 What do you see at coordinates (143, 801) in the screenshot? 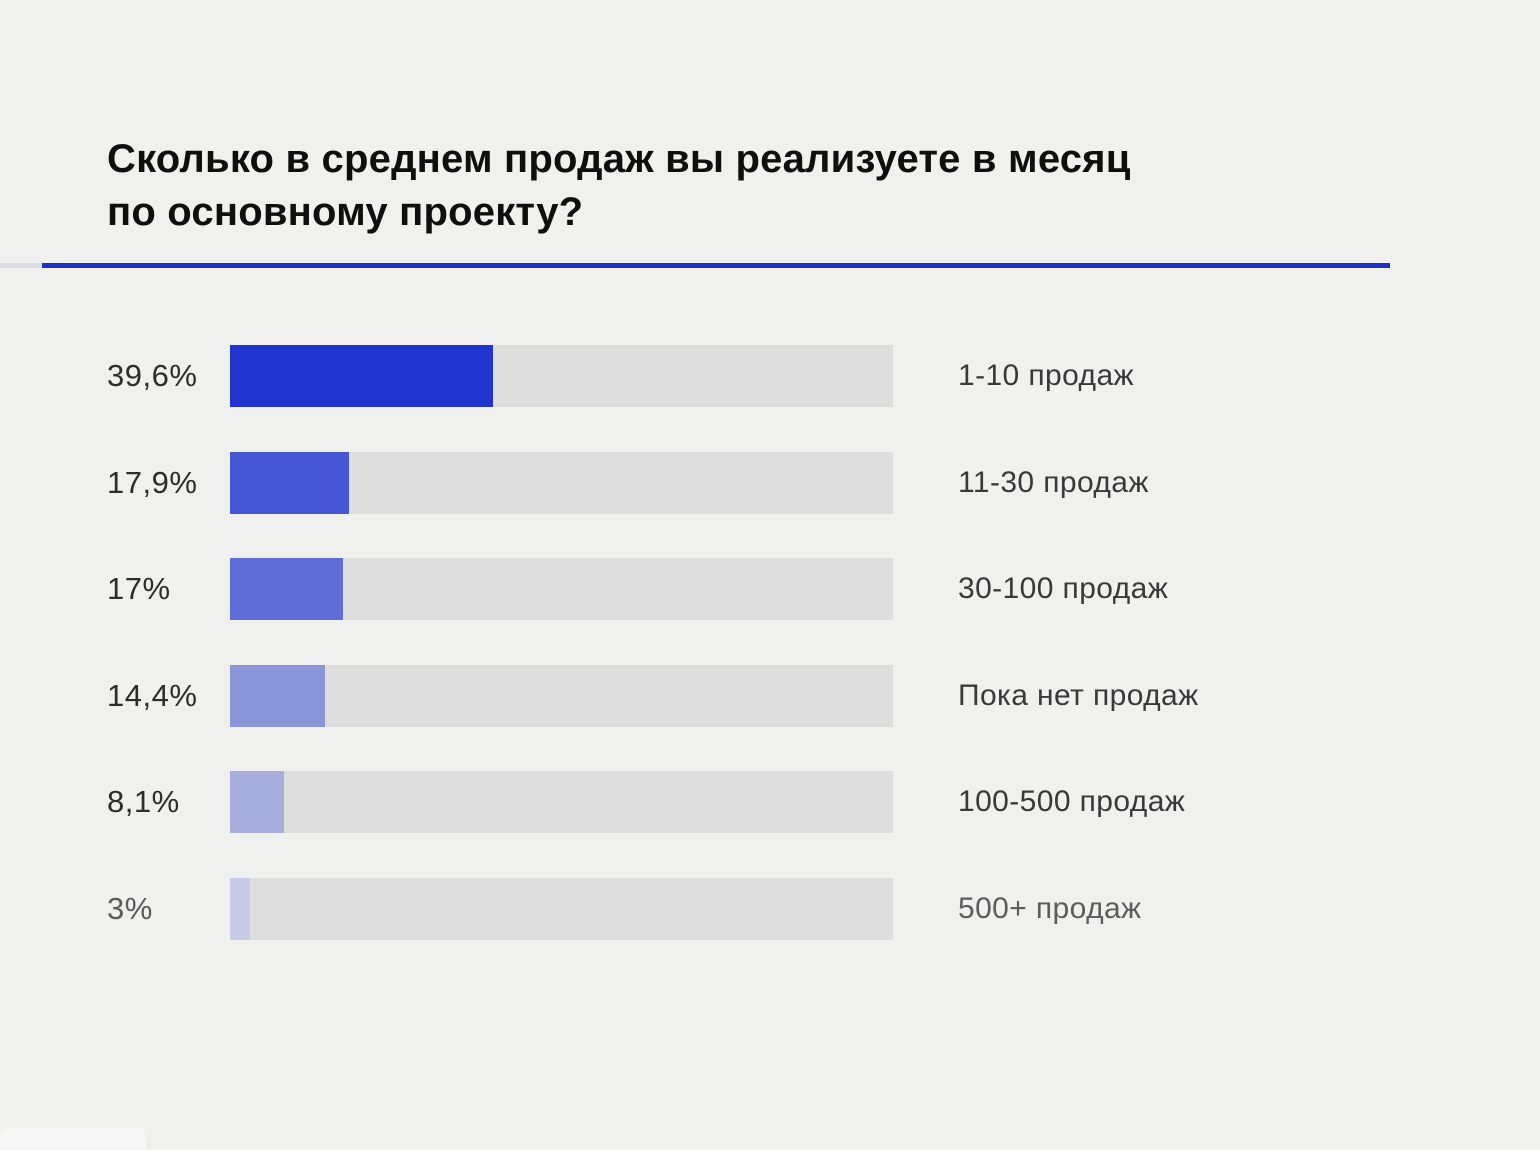
I see `bar-value-label: 8,1%` at bounding box center [143, 801].